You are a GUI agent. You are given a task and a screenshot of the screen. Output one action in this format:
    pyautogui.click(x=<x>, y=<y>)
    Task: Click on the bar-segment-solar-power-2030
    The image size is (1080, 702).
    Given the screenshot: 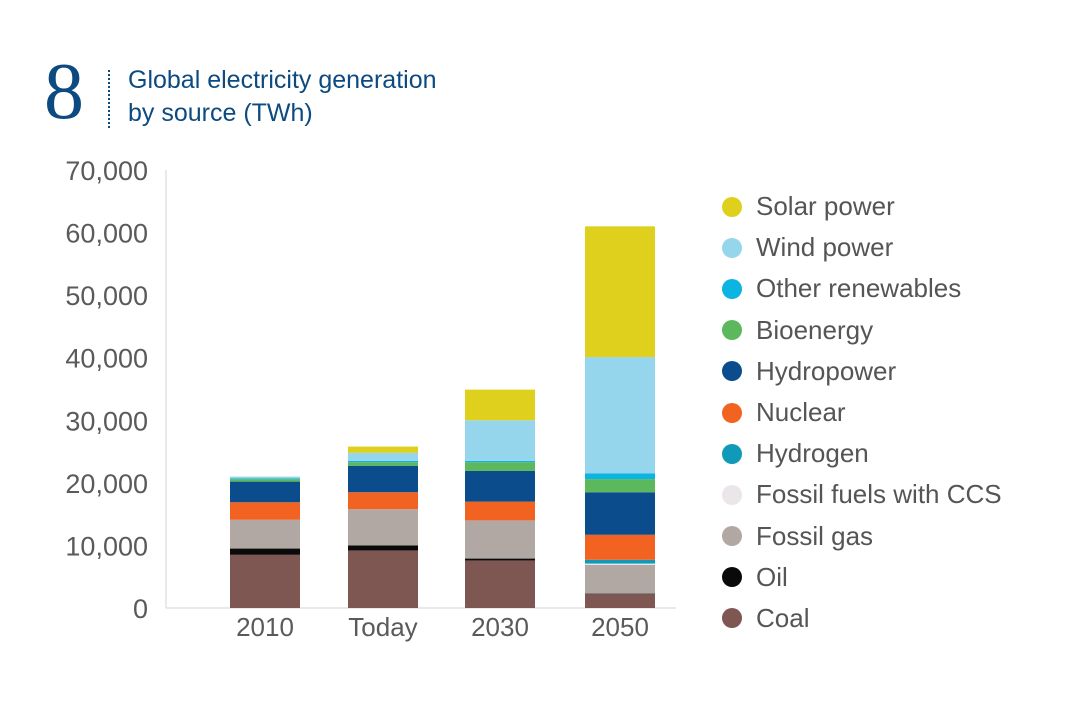 What is the action you would take?
    pyautogui.click(x=500, y=405)
    